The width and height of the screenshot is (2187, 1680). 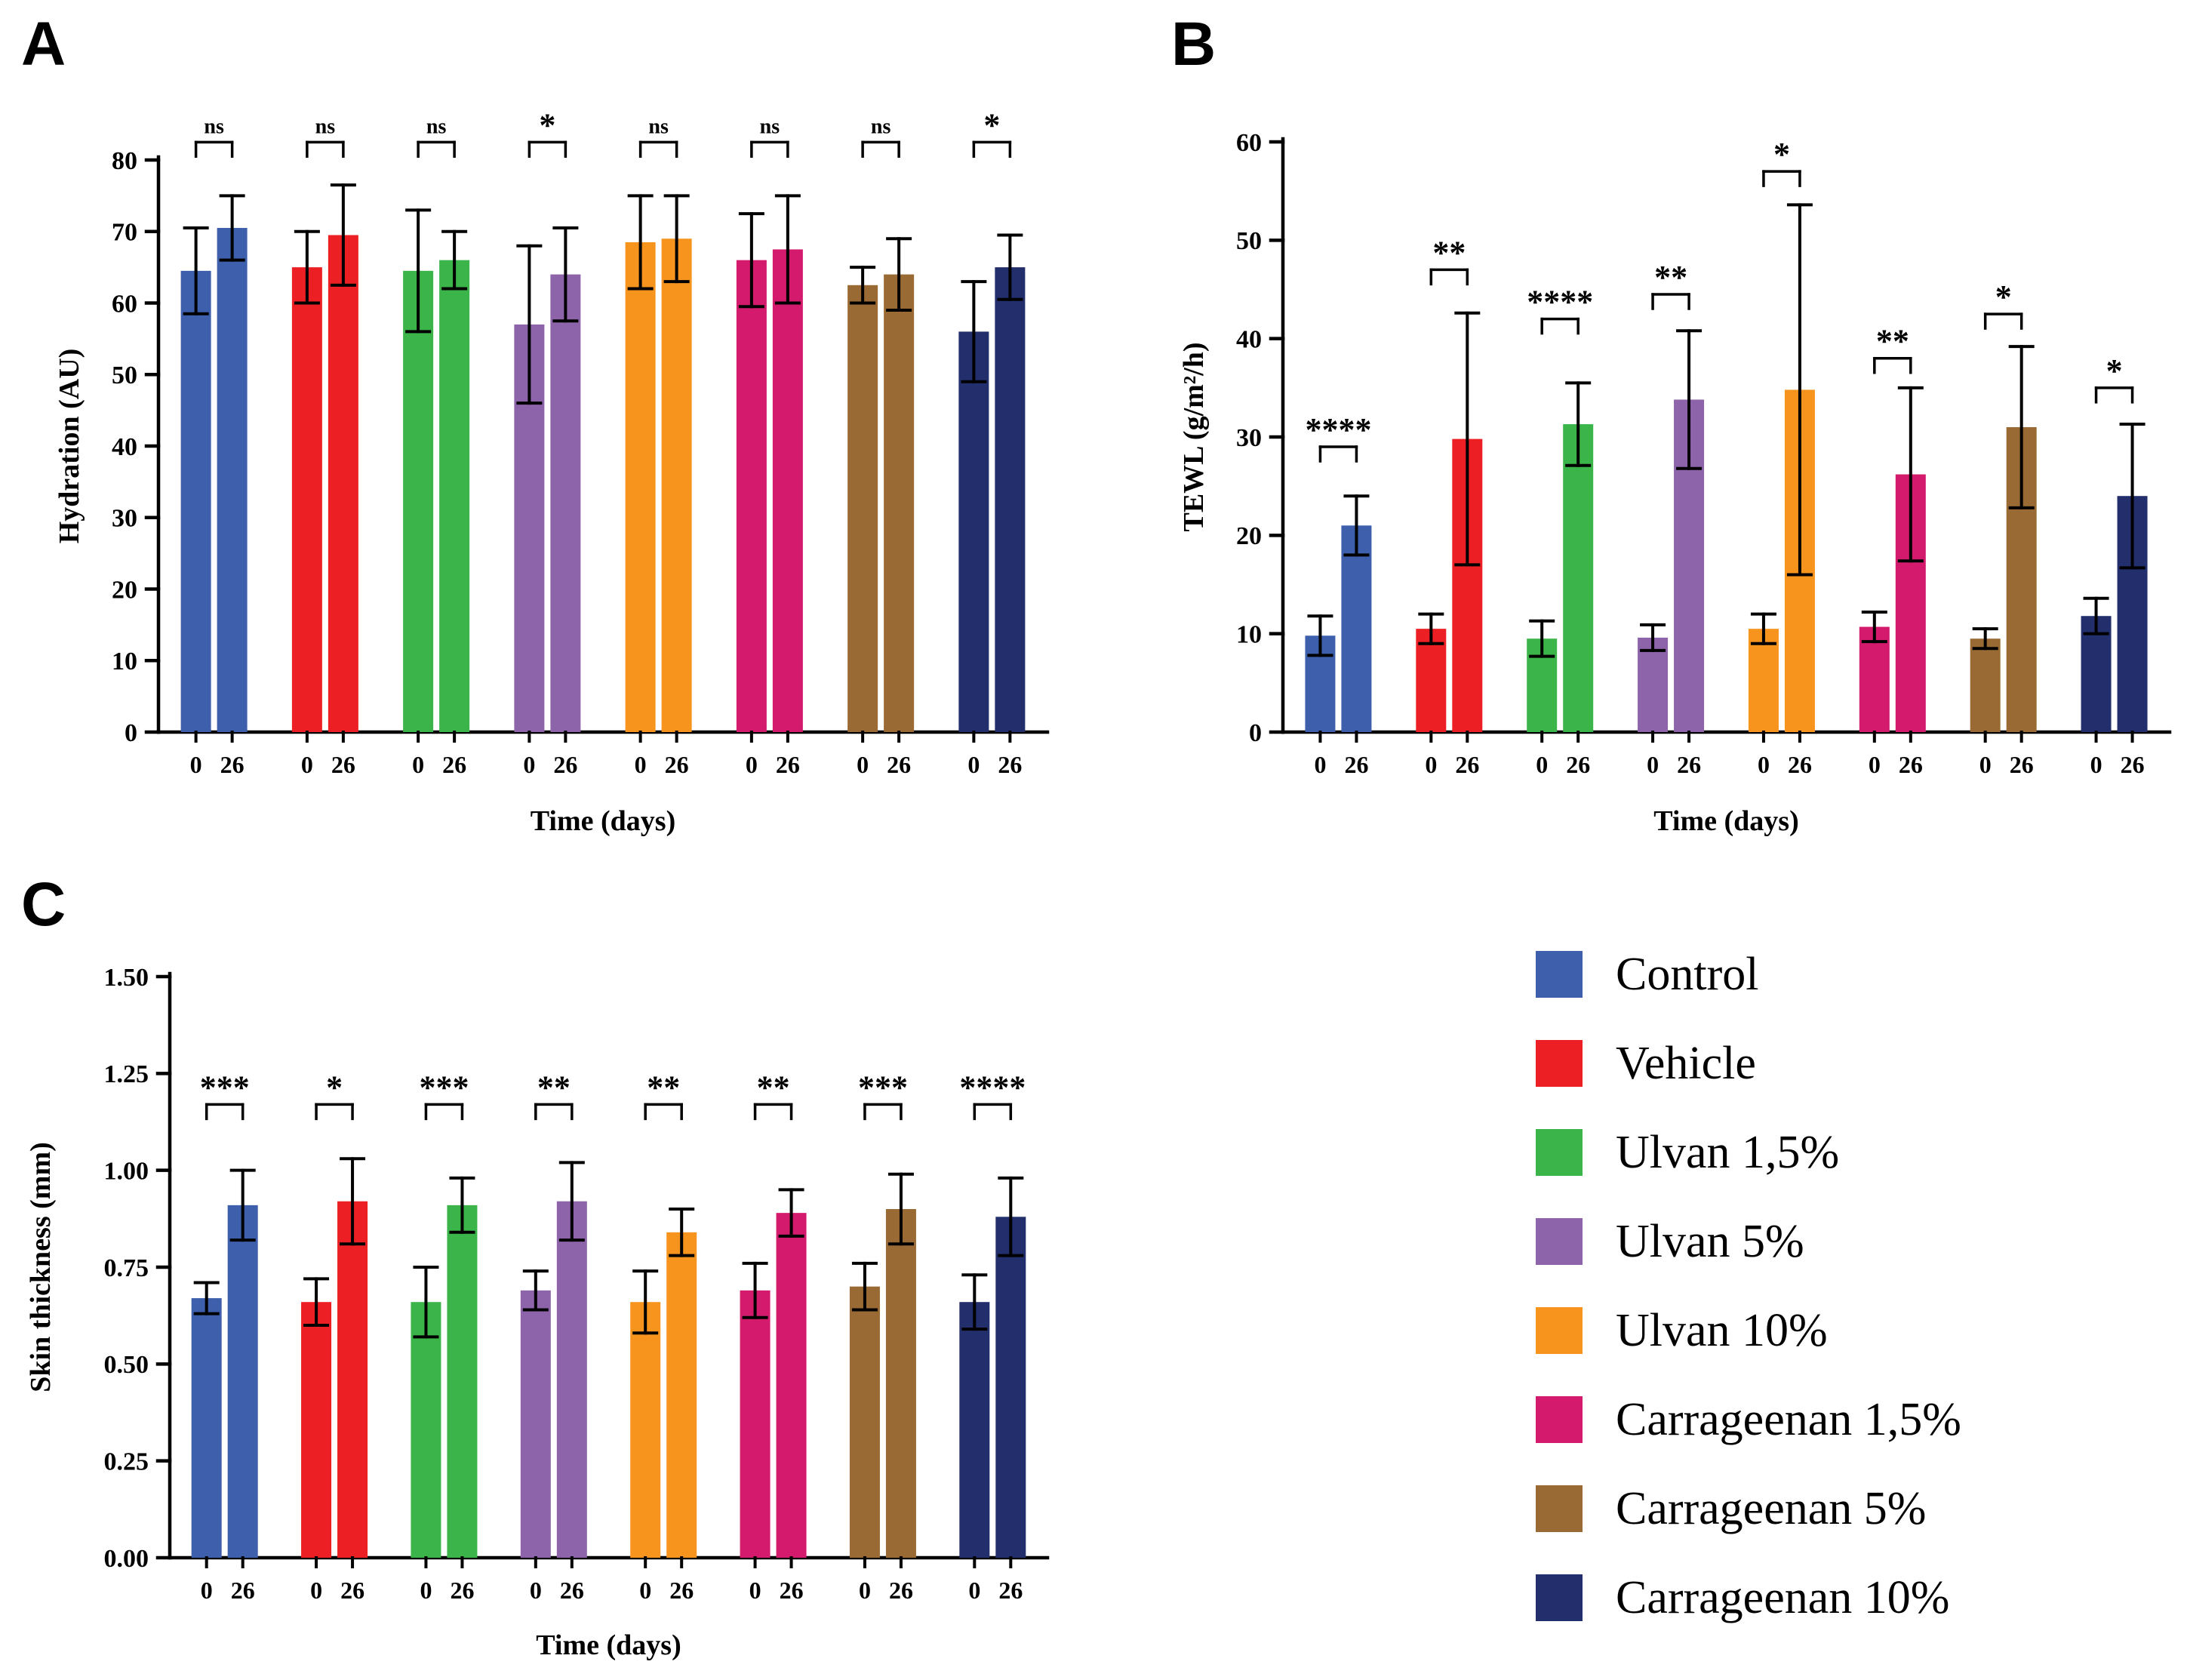 I want to click on legend-label: Control, so click(x=1687, y=974).